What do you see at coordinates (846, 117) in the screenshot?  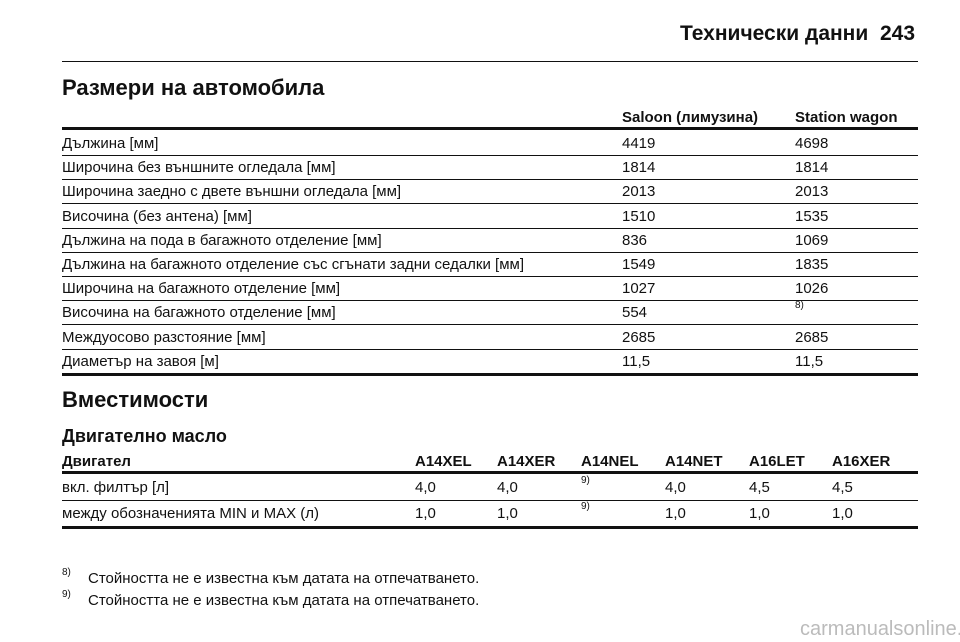 I see `column-header: Station wagon` at bounding box center [846, 117].